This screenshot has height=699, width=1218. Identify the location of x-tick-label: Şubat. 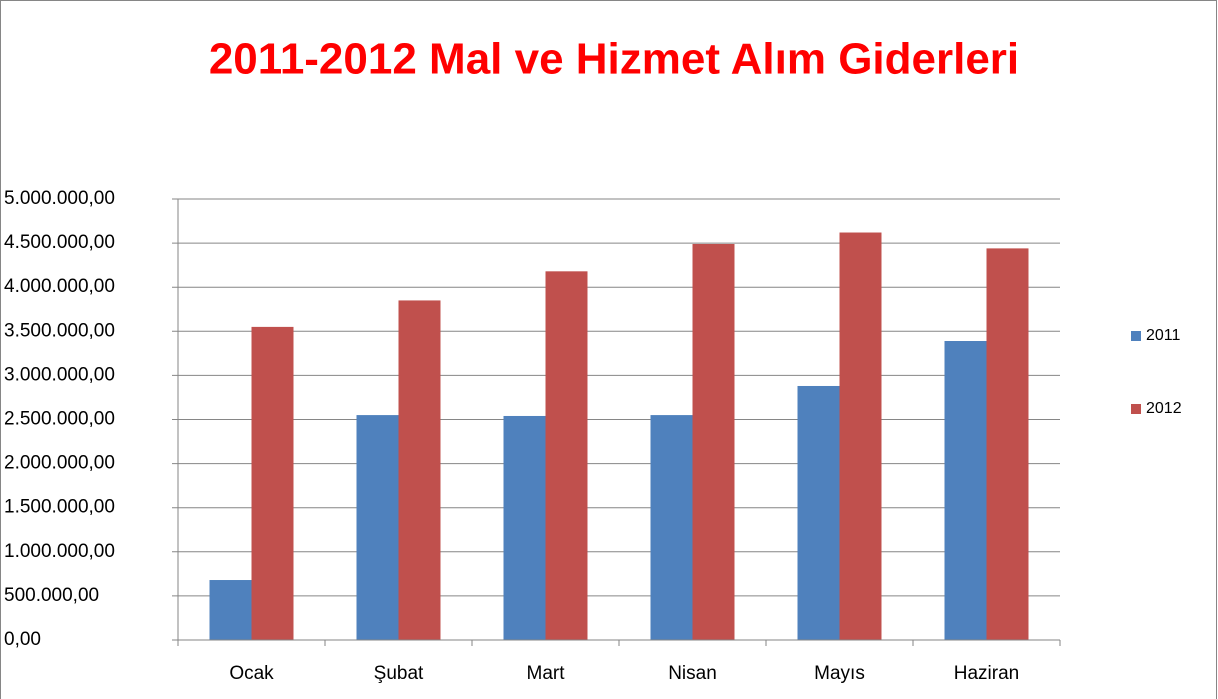
(399, 673).